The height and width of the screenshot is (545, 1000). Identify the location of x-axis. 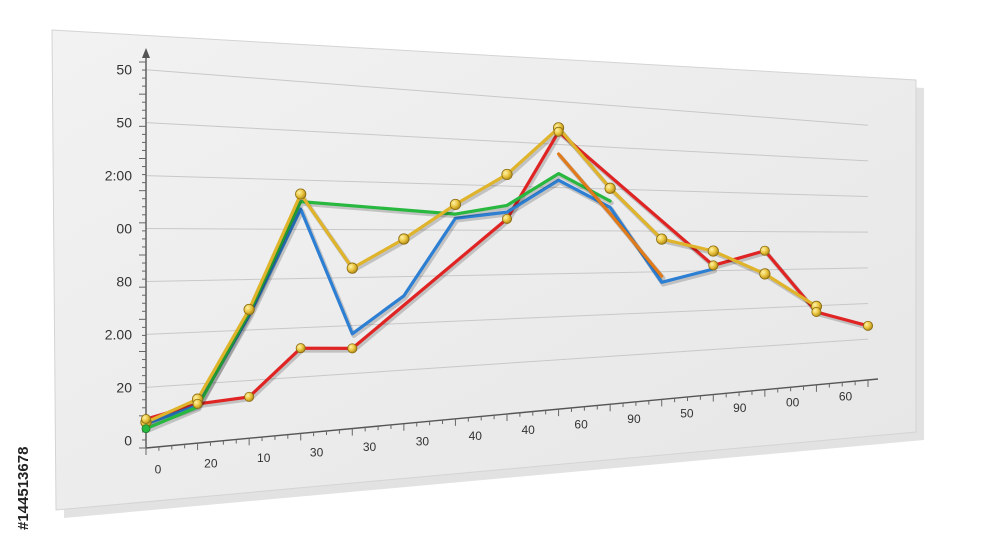
(512, 413).